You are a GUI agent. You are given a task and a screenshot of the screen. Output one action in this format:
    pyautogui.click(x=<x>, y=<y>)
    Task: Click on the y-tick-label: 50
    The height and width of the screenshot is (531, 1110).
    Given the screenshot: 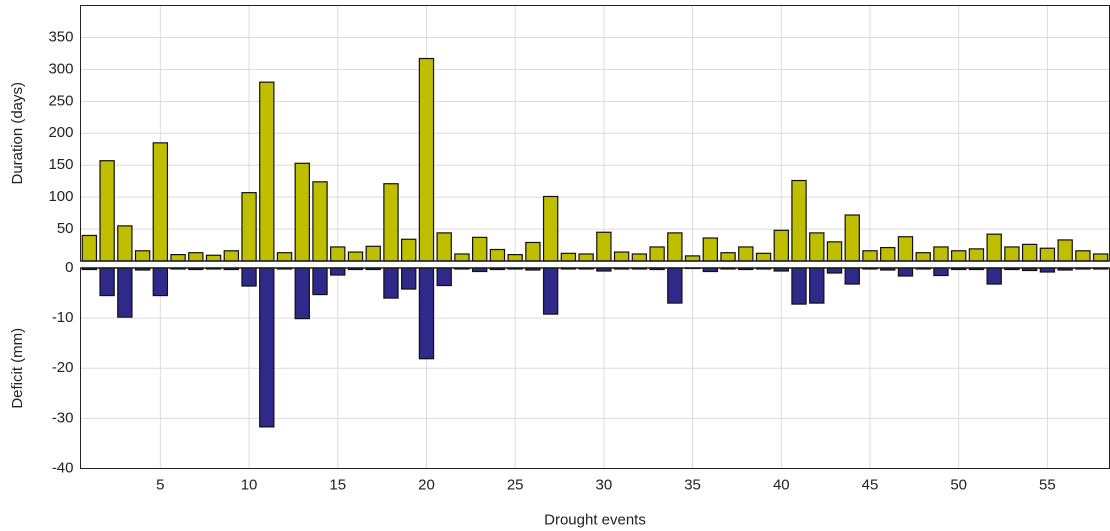 What is the action you would take?
    pyautogui.click(x=65, y=228)
    